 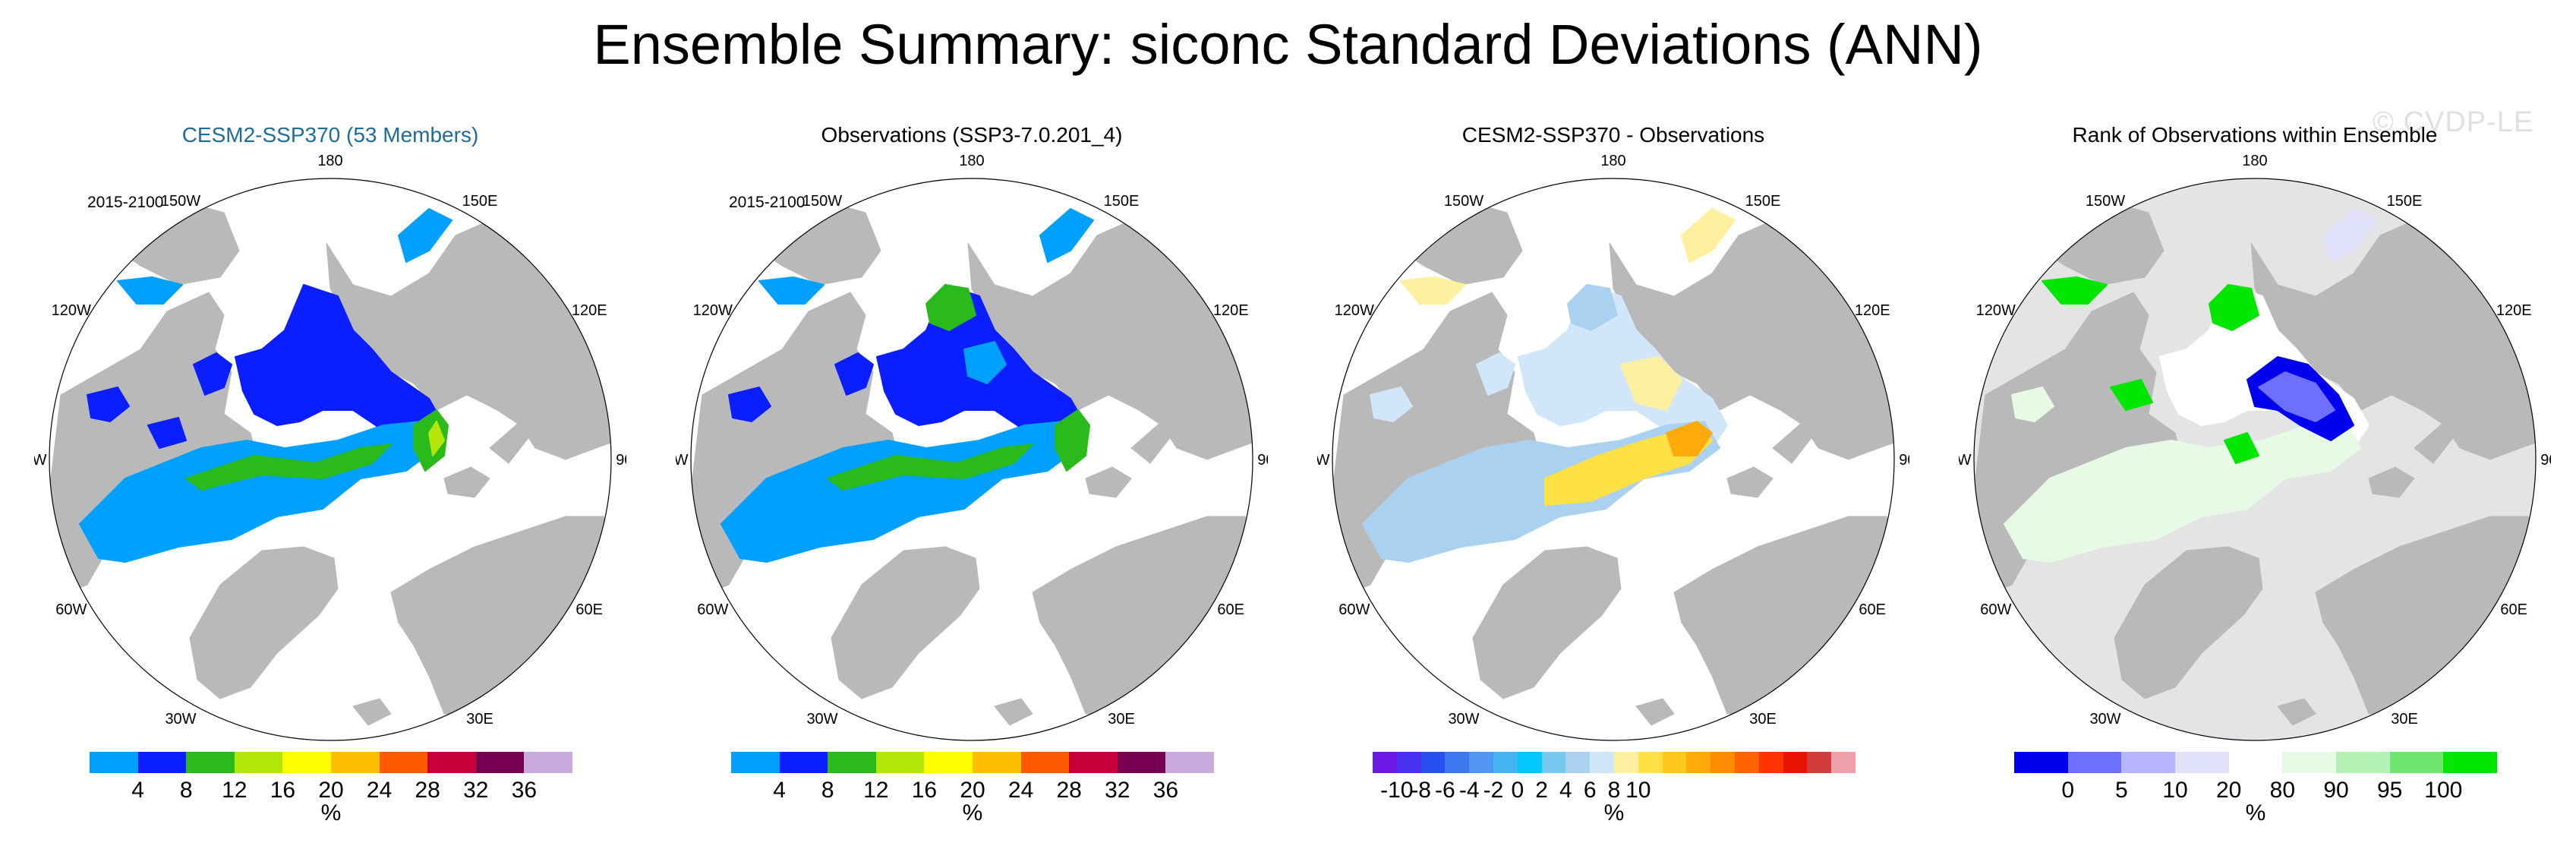 What do you see at coordinates (2443, 790) in the screenshot?
I see `colorbar-tick-label: 100` at bounding box center [2443, 790].